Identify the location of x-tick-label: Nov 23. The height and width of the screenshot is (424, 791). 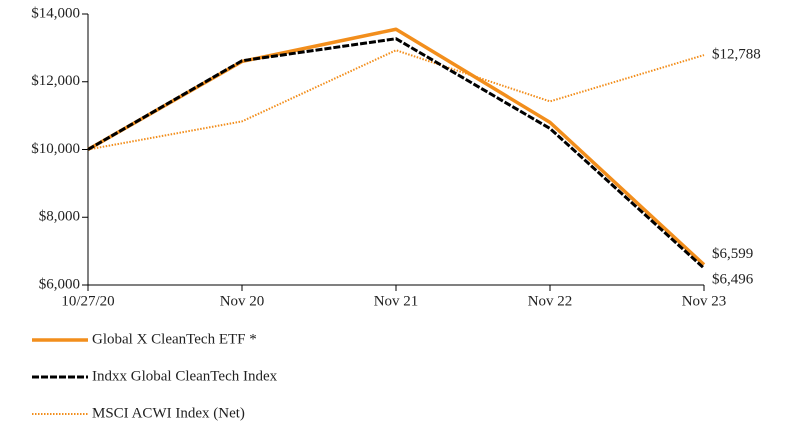
(704, 301).